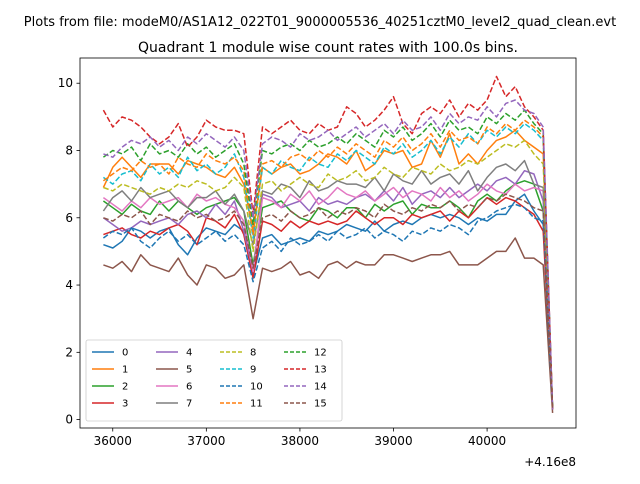  I want to click on legend-label-1: 1, so click(125, 370).